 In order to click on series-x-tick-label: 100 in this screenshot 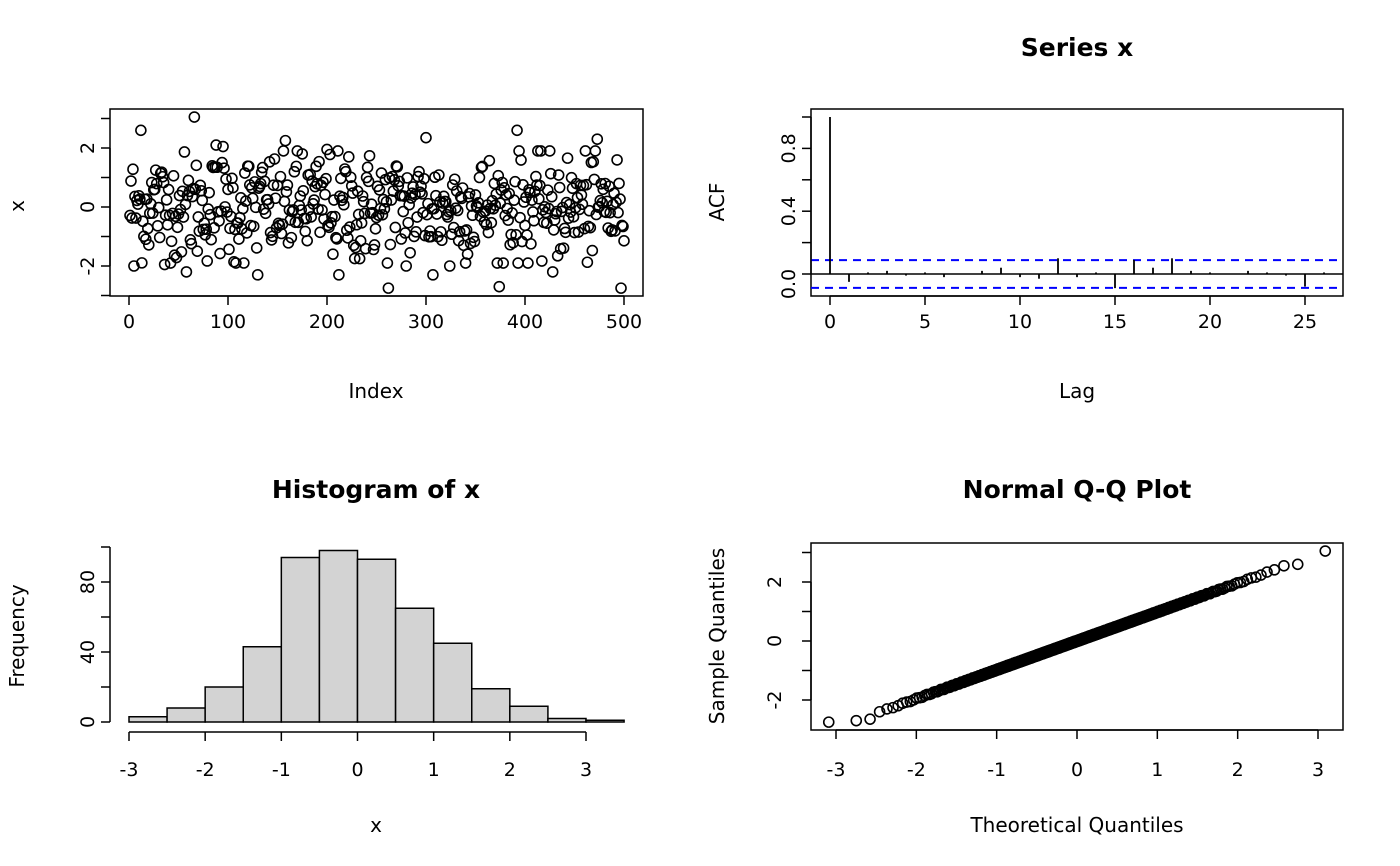, I will do `click(228, 322)`.